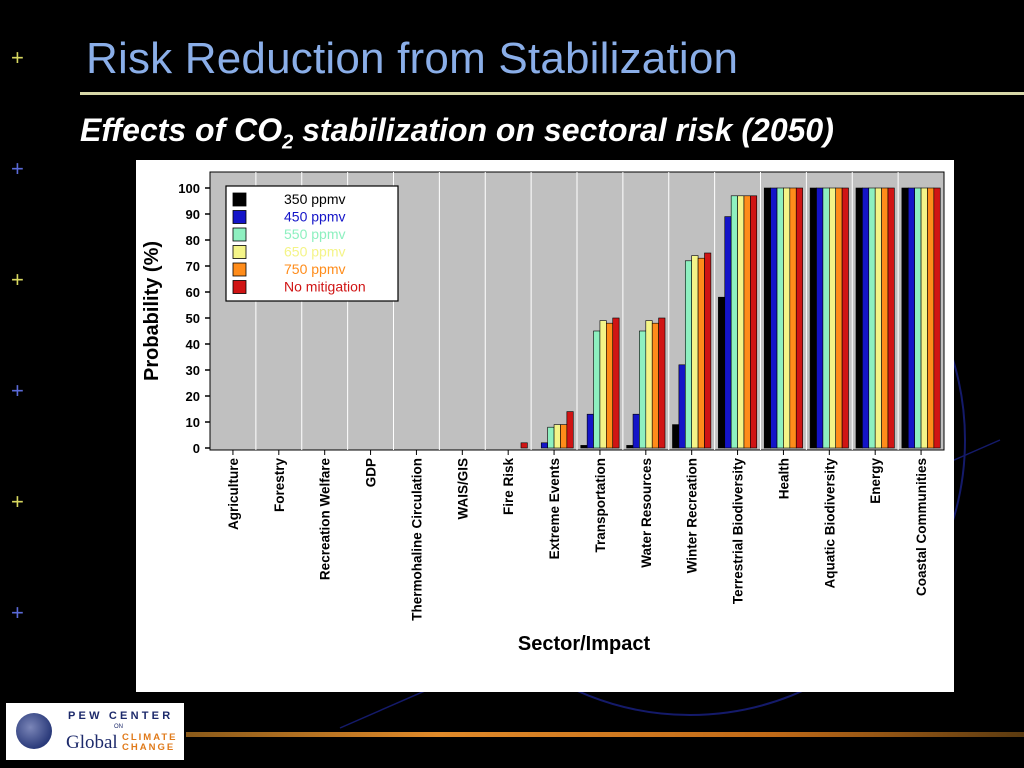  Describe the element at coordinates (314, 217) in the screenshot. I see `legend-label: 450 ppmv` at that location.